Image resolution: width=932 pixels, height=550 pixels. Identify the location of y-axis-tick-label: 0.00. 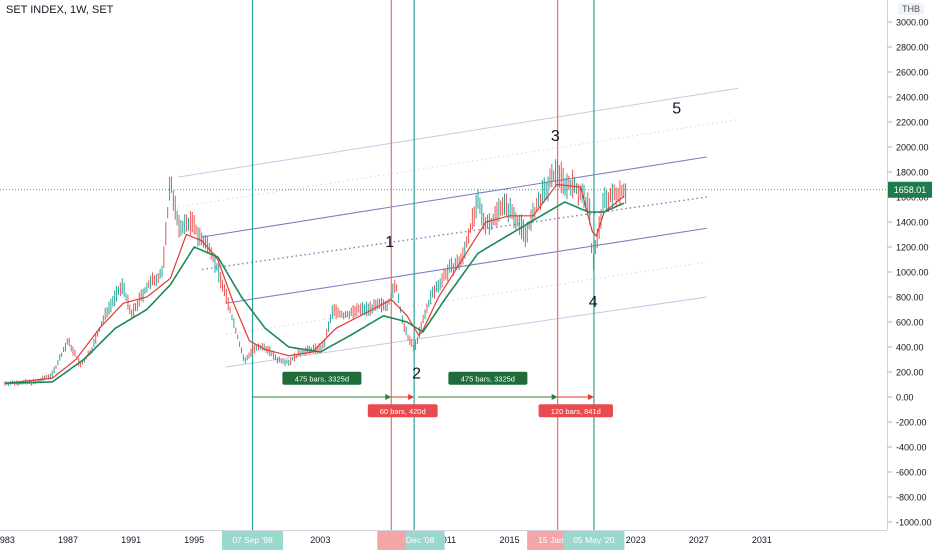
(905, 398).